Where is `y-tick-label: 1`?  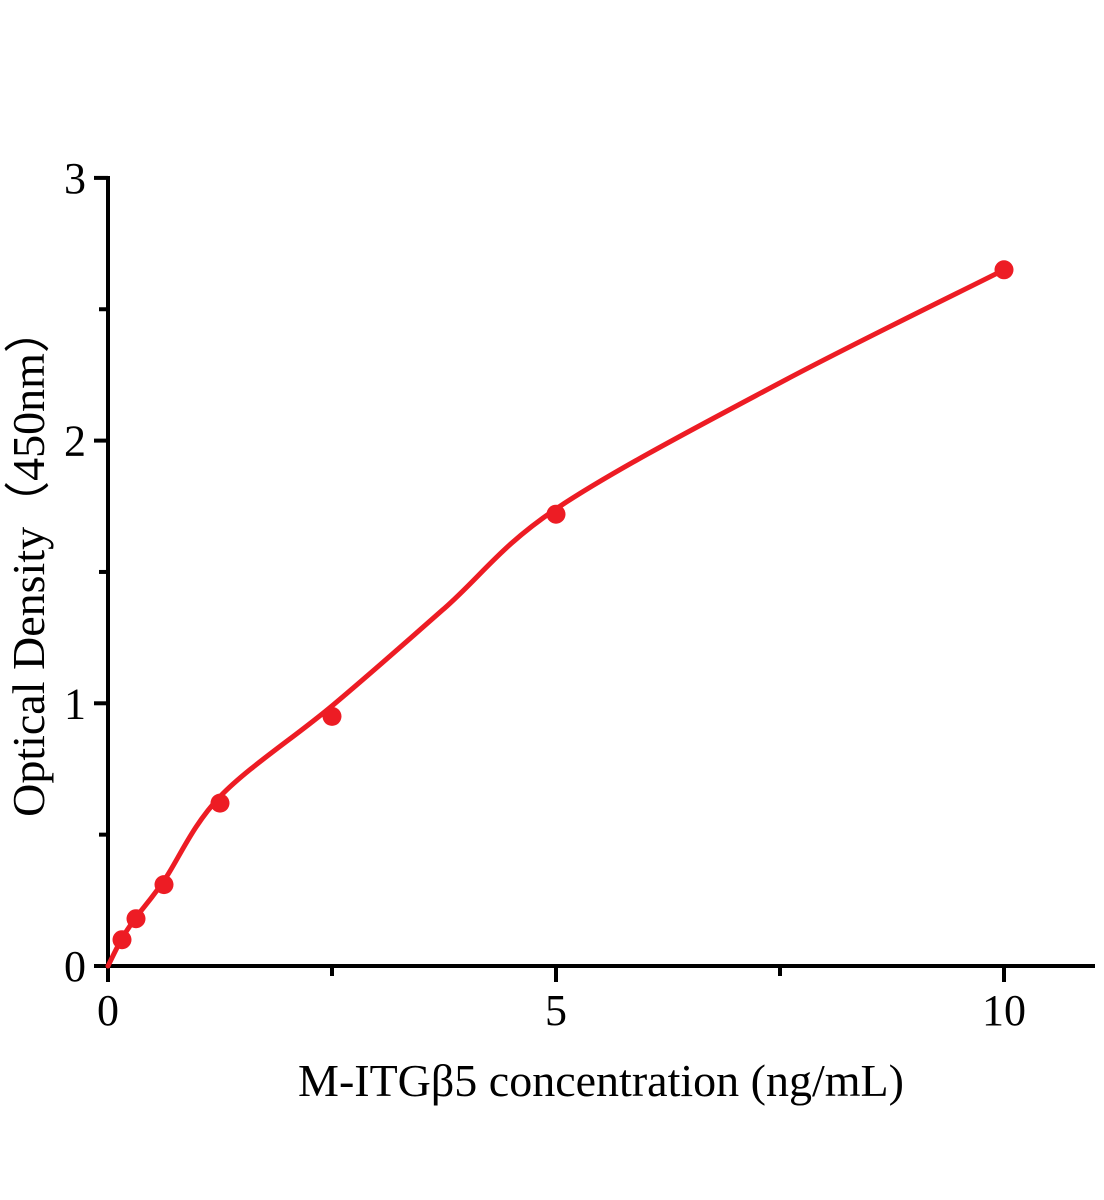
y-tick-label: 1 is located at coordinates (75, 703).